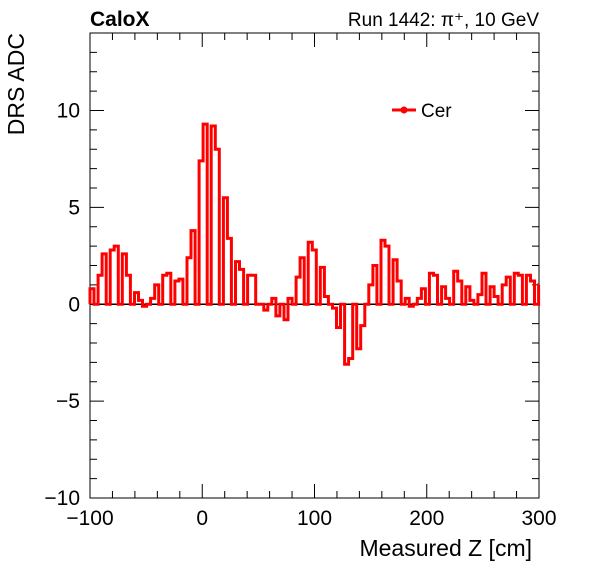 This screenshot has width=596, height=572. Describe the element at coordinates (89, 518) in the screenshot. I see `x-tick-label: −100` at that location.